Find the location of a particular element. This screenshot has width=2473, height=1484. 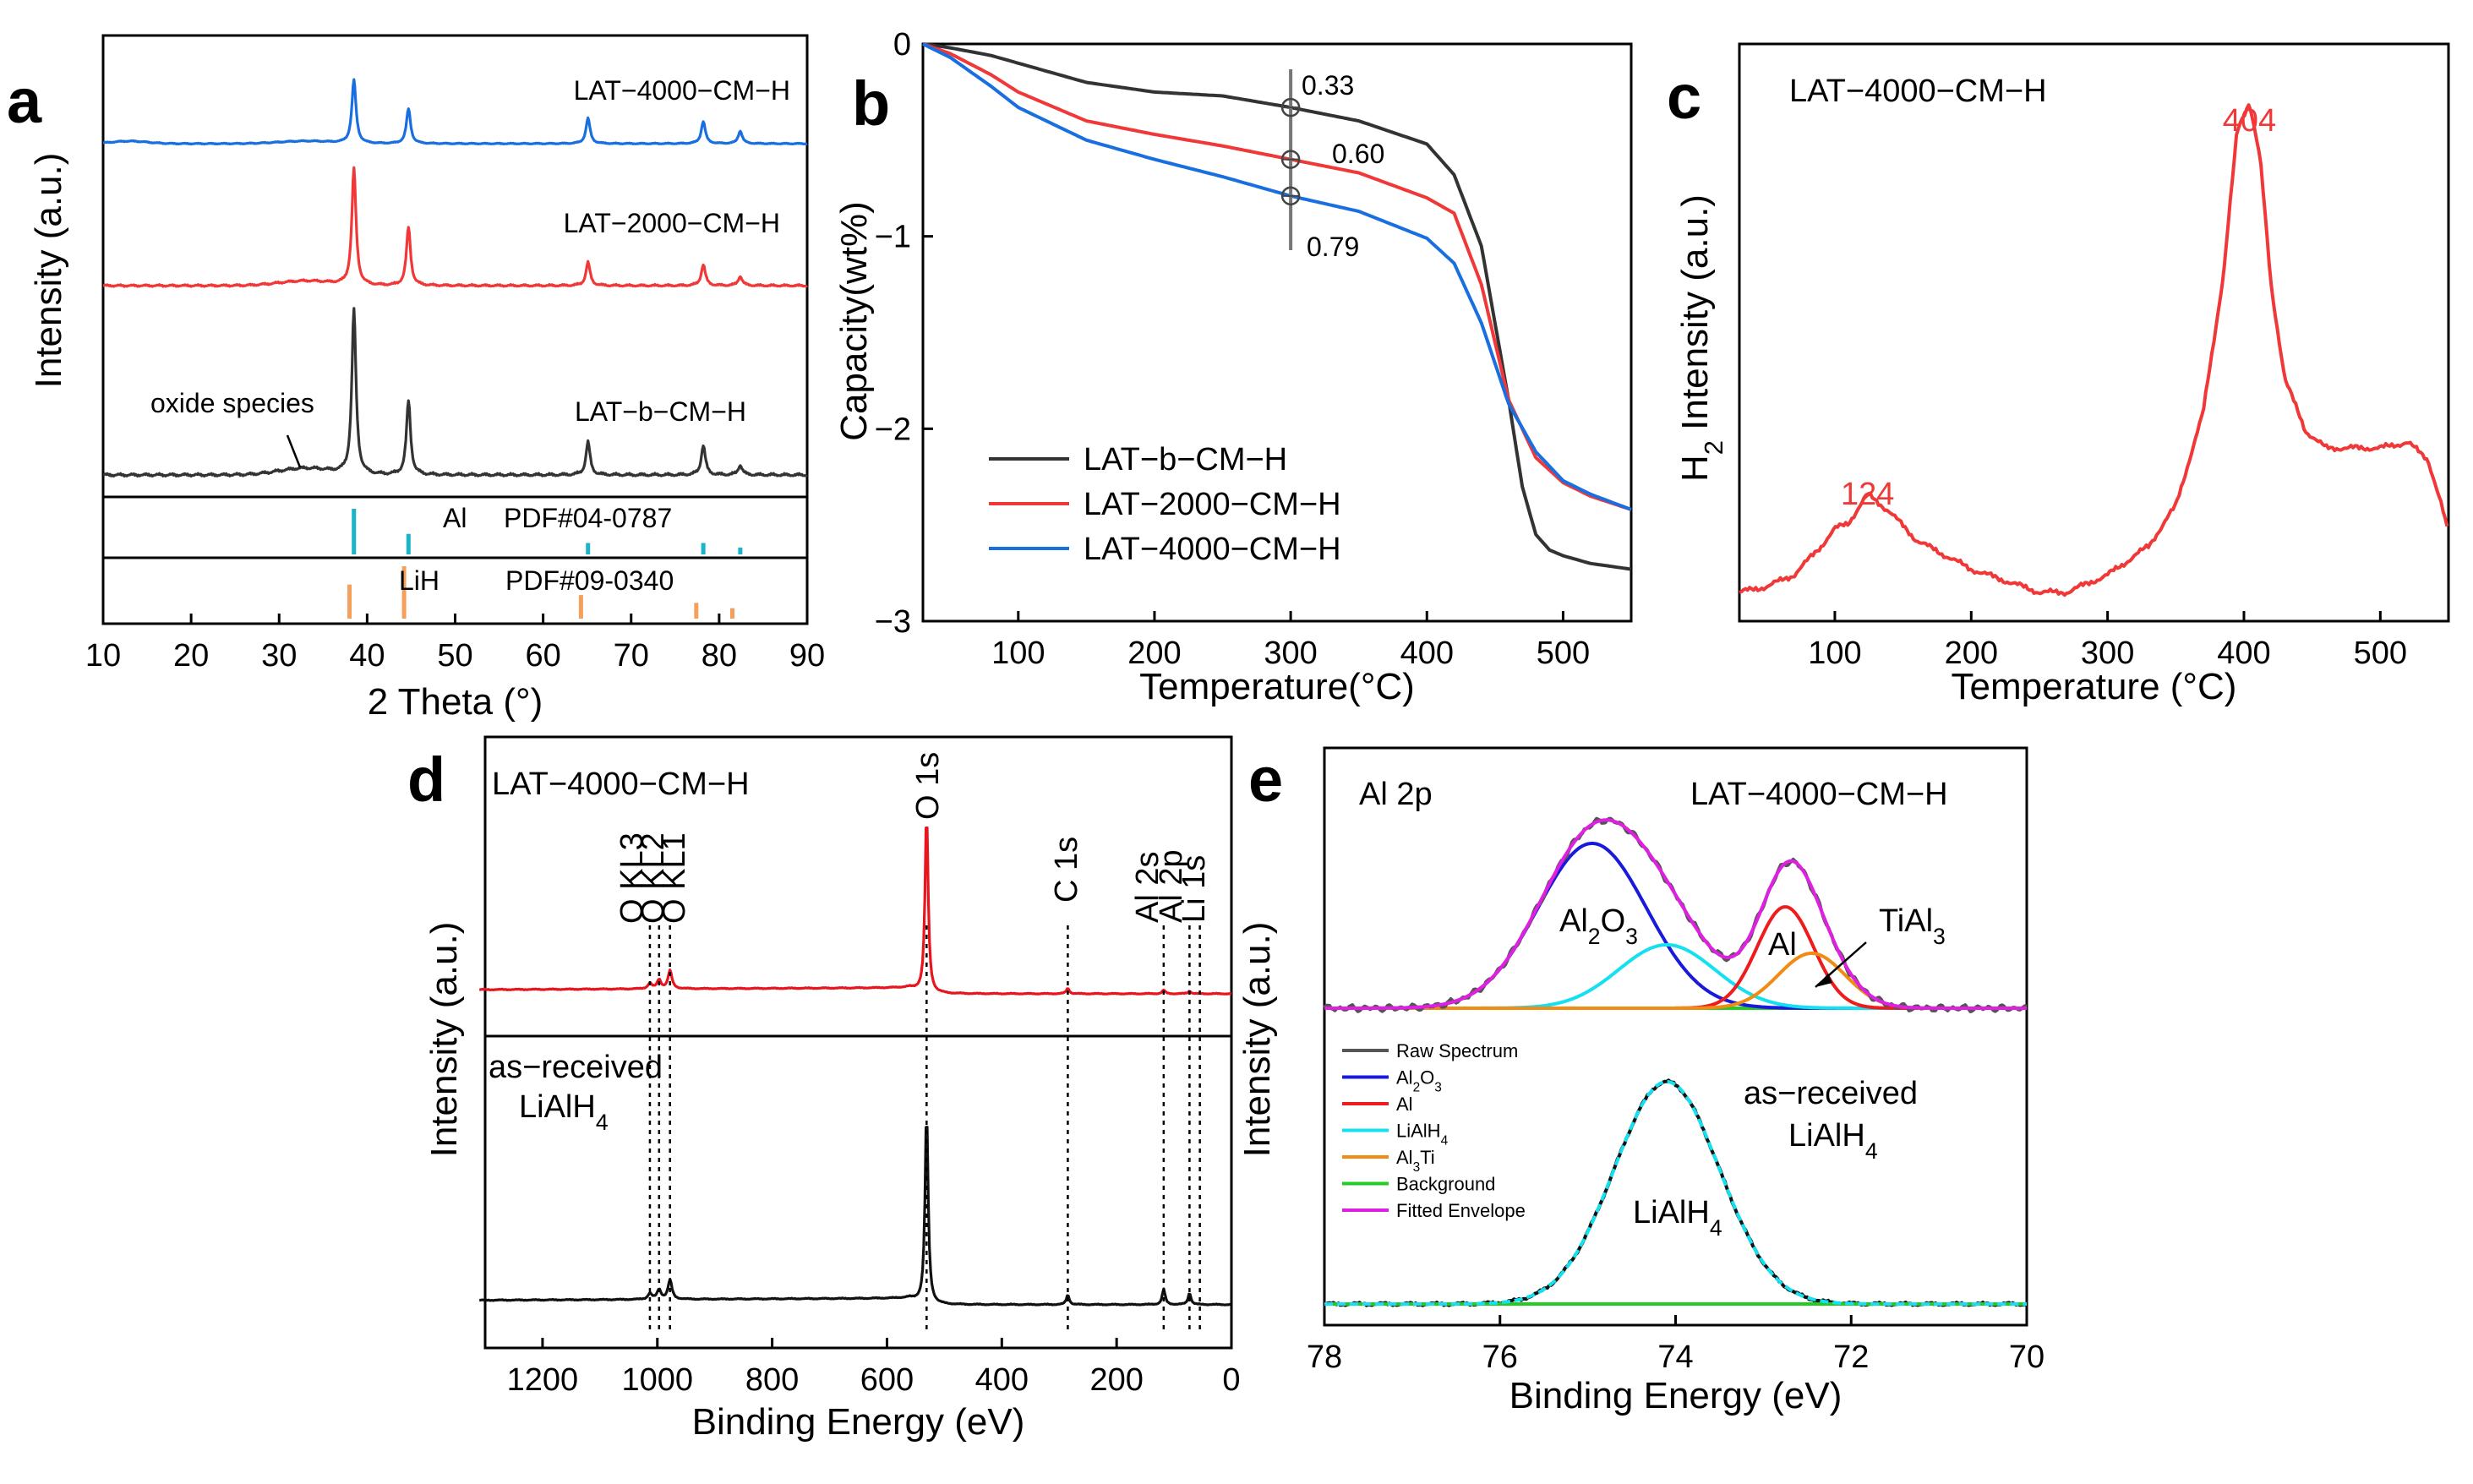

panel-a-oxide-pointer is located at coordinates (294, 451).